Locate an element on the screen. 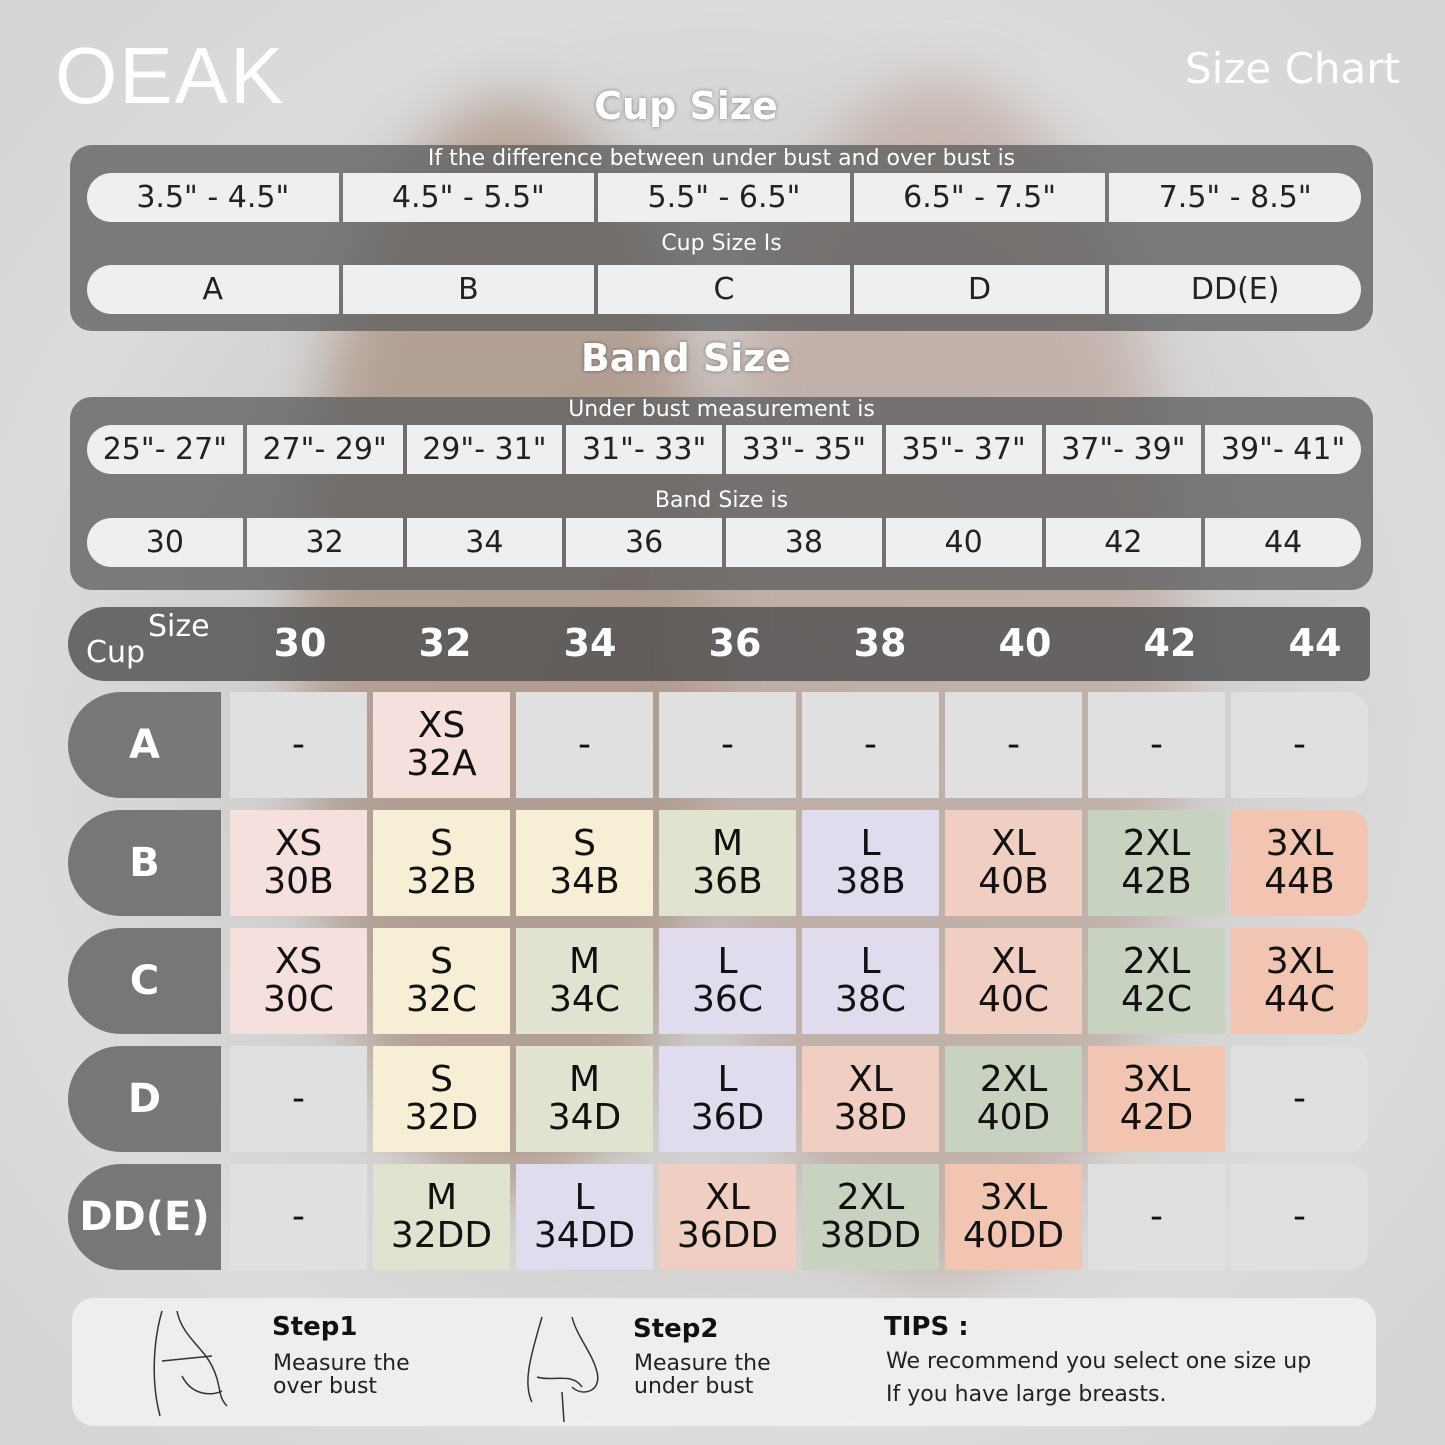 The height and width of the screenshot is (1445, 1445). pill-cell: 29"- 31" is located at coordinates (484, 449).